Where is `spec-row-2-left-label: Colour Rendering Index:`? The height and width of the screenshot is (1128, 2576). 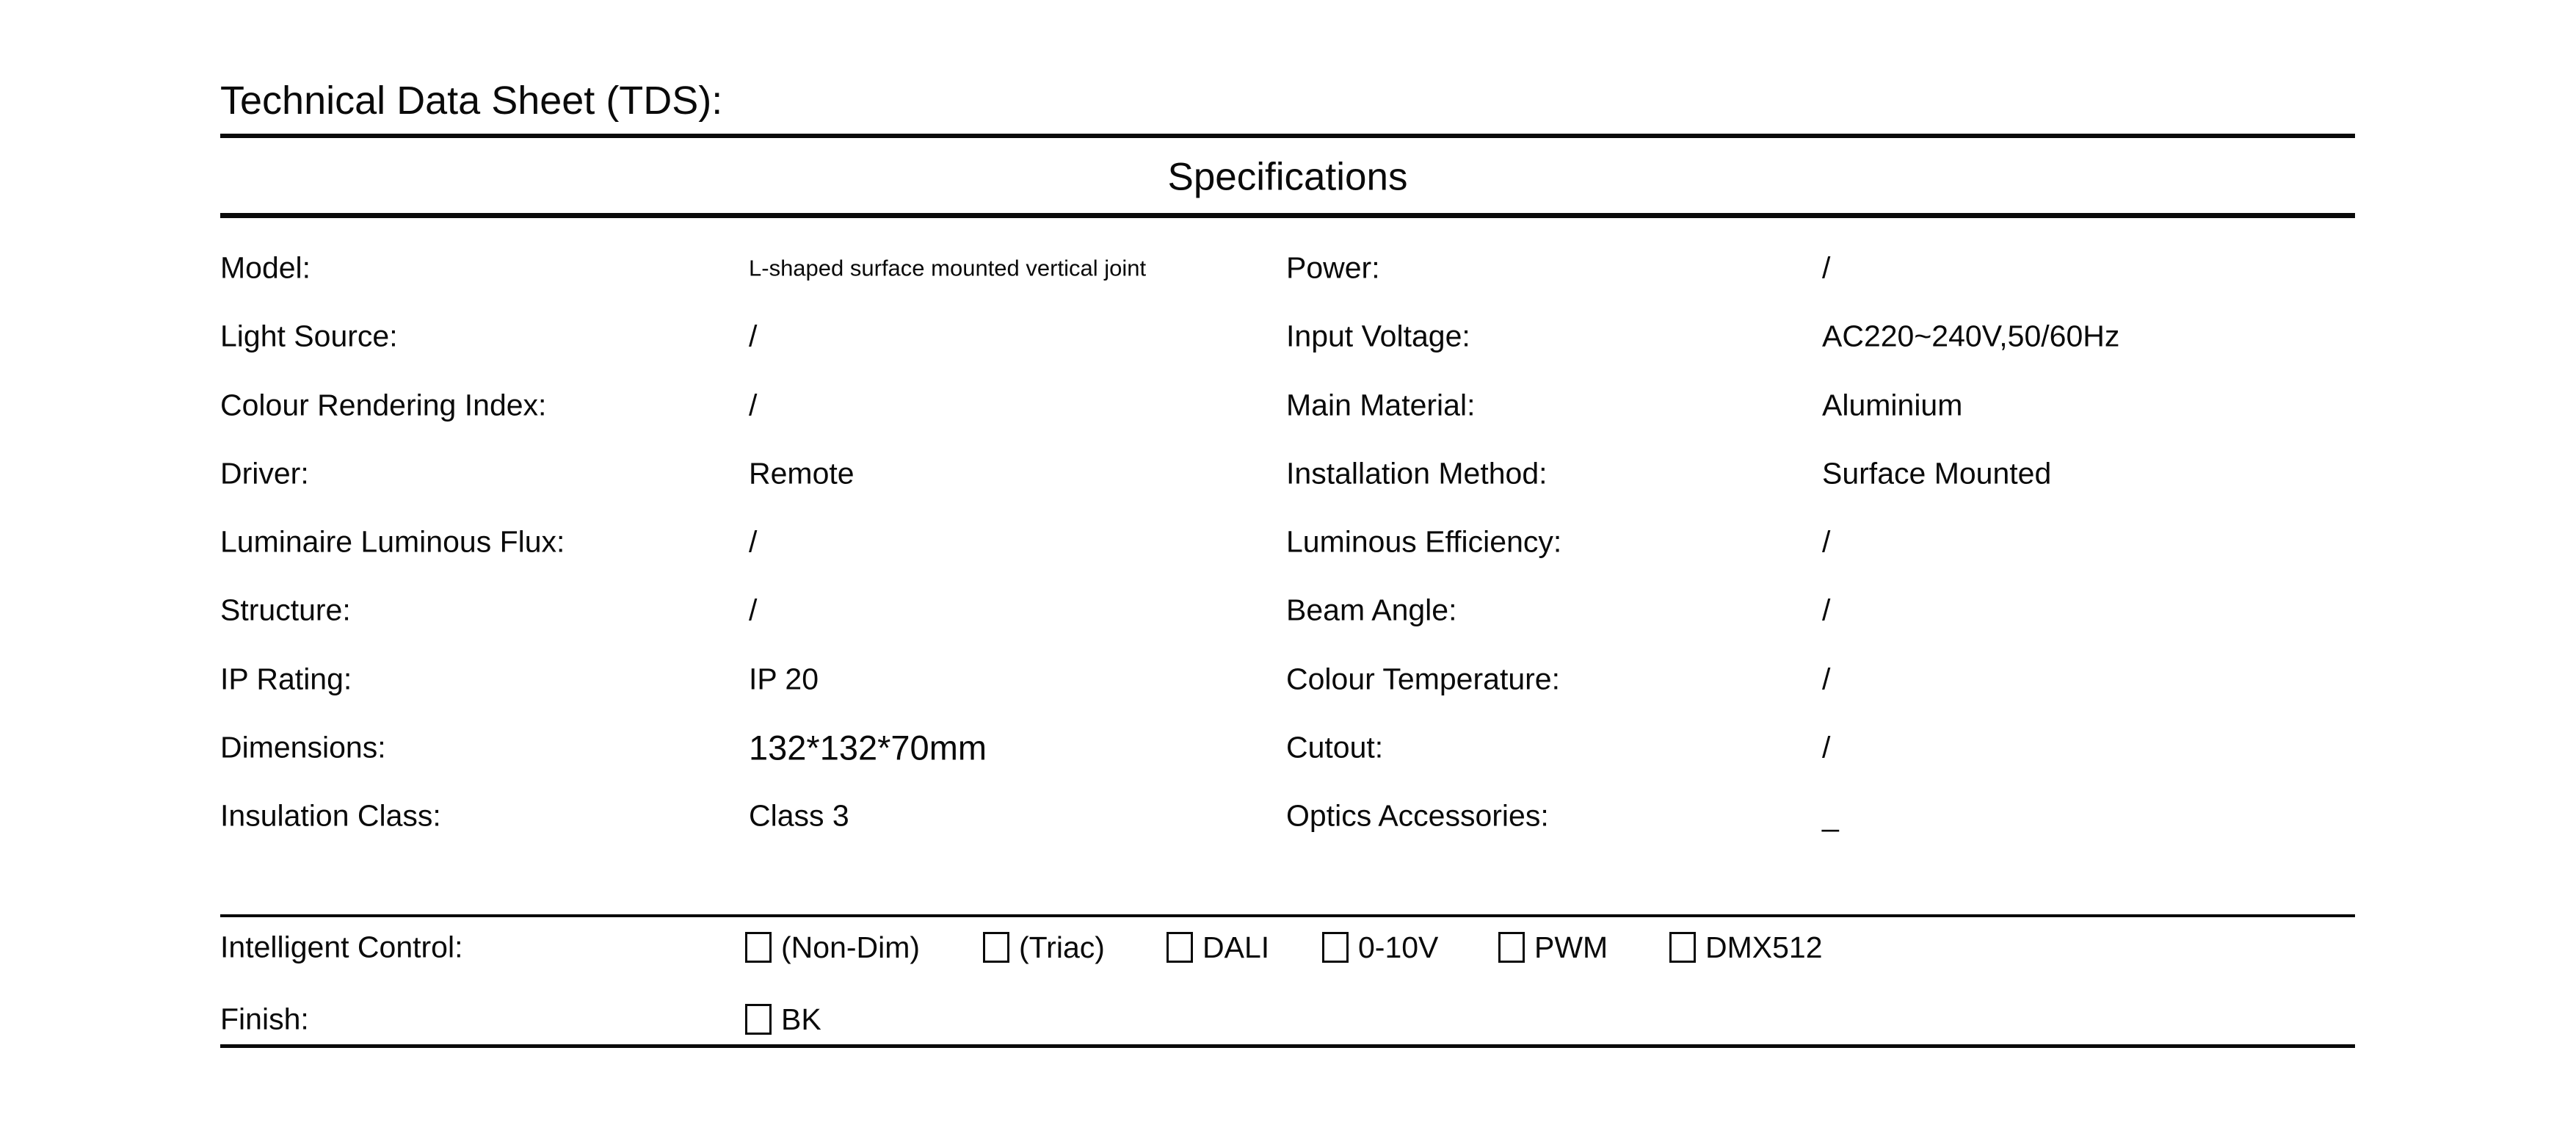
spec-row-2-left-label: Colour Rendering Index: is located at coordinates (384, 405).